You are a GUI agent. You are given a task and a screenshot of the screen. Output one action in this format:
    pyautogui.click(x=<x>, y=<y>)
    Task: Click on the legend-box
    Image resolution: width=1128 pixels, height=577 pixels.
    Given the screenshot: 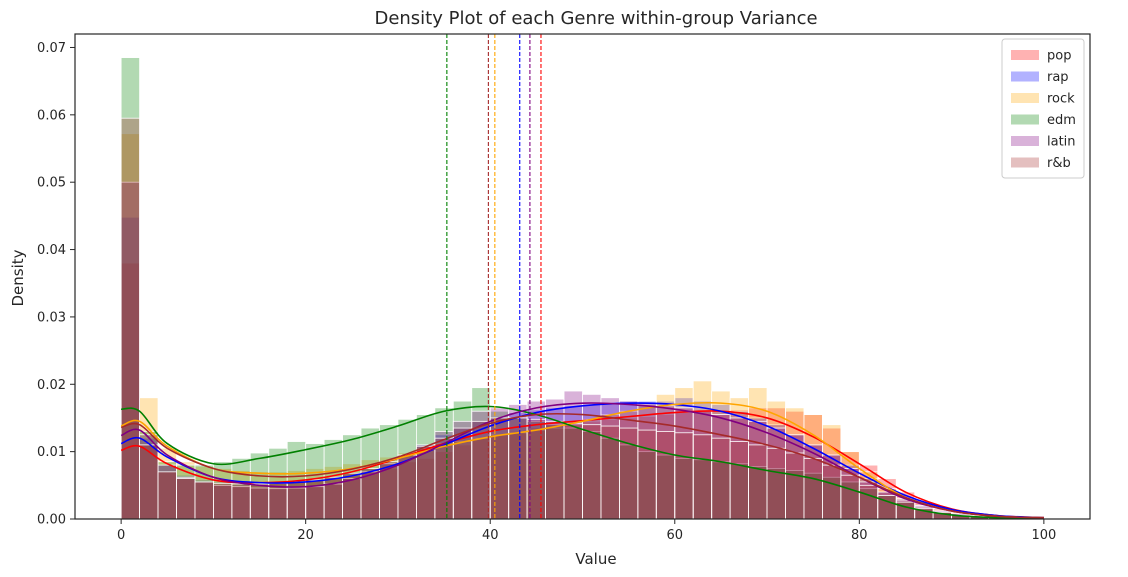 What is the action you would take?
    pyautogui.click(x=1043, y=108)
    